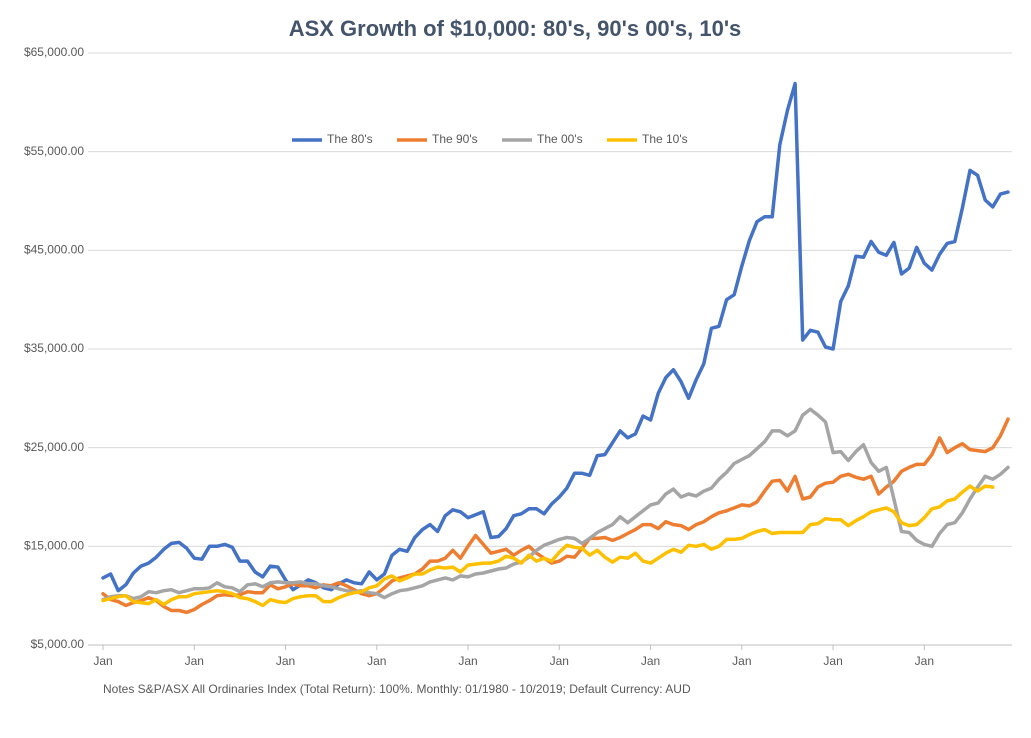 Image resolution: width=1031 pixels, height=738 pixels. What do you see at coordinates (54, 52) in the screenshot?
I see `y-tick-label: $65,000.00` at bounding box center [54, 52].